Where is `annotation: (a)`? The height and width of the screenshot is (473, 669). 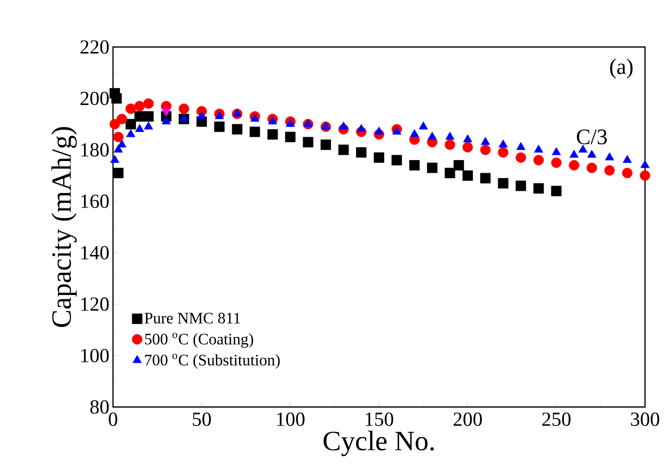
annotation: (a) is located at coordinates (621, 68).